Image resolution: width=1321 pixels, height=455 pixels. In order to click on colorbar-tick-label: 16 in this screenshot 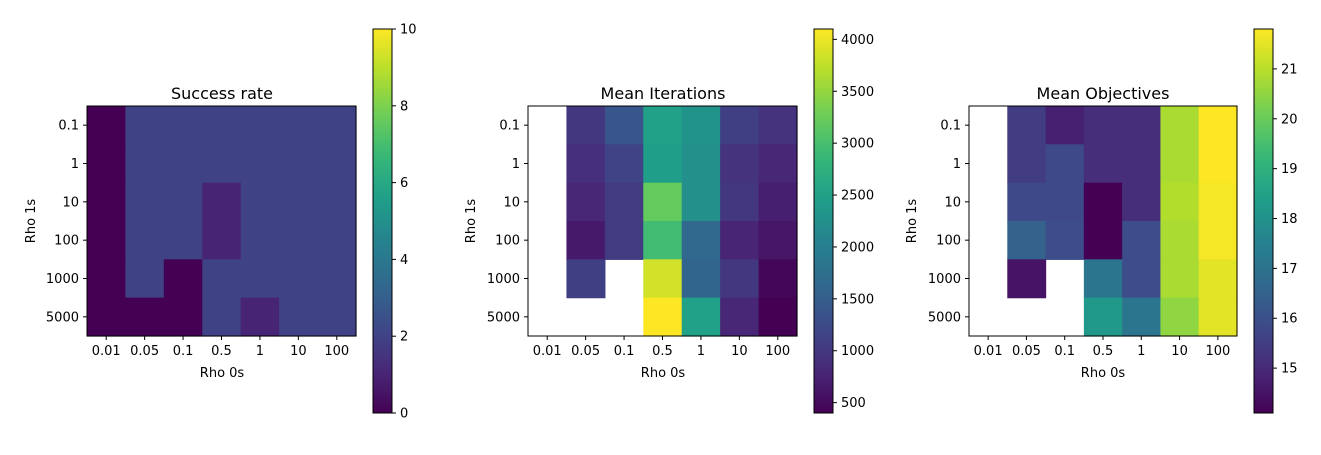, I will do `click(1289, 319)`.